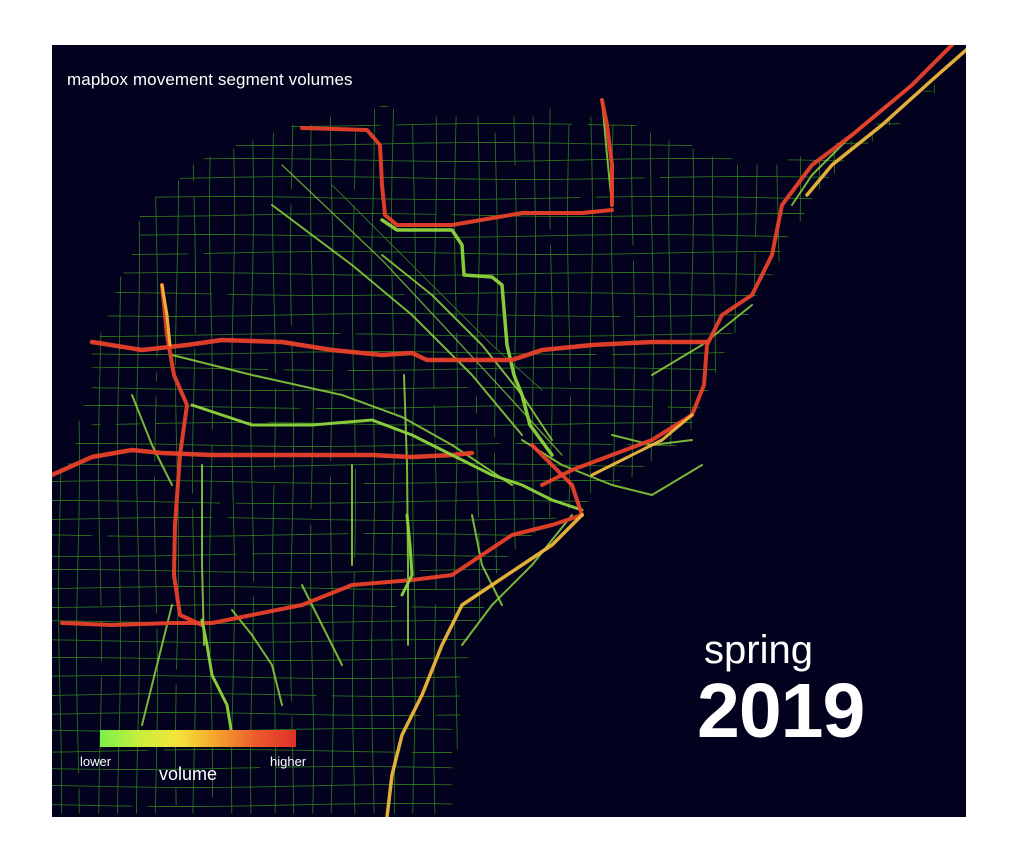  Describe the element at coordinates (96, 761) in the screenshot. I see `legend-low-label: lower` at that location.